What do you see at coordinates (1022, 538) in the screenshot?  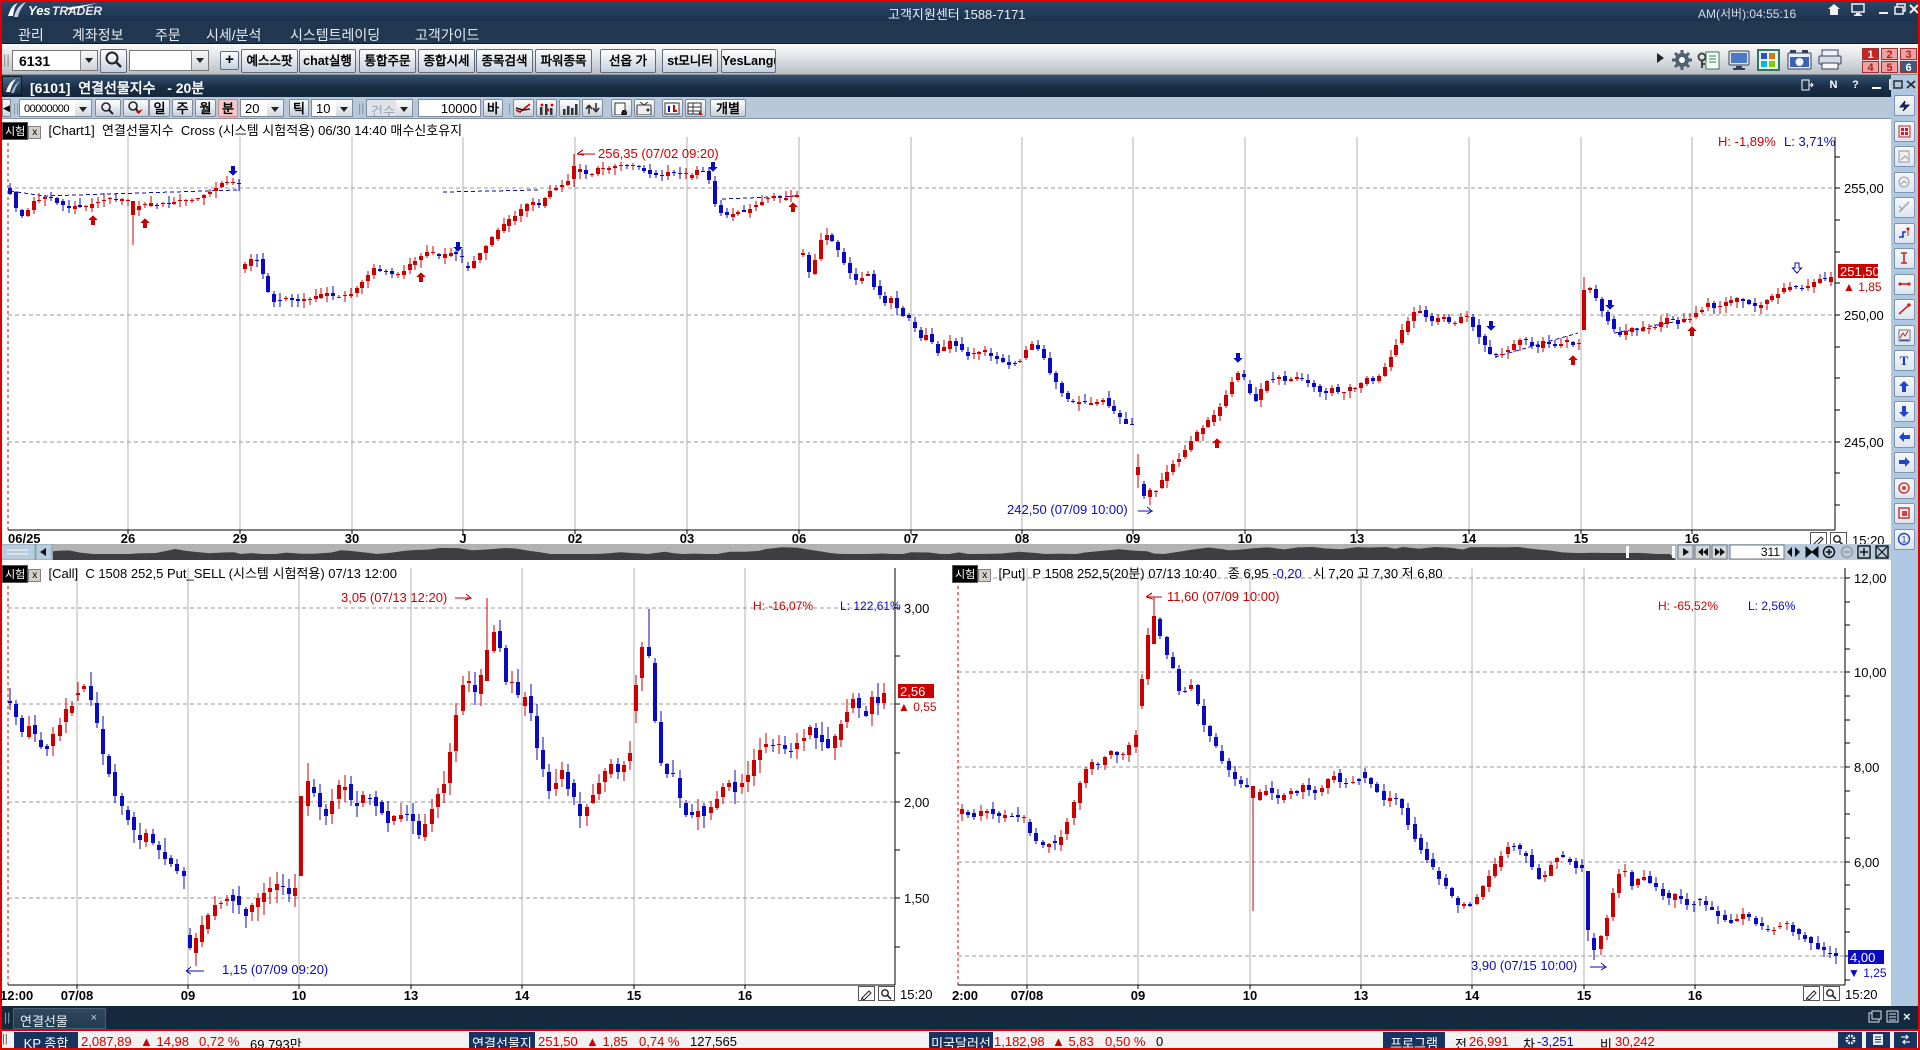 I see `svg-text: 08` at bounding box center [1022, 538].